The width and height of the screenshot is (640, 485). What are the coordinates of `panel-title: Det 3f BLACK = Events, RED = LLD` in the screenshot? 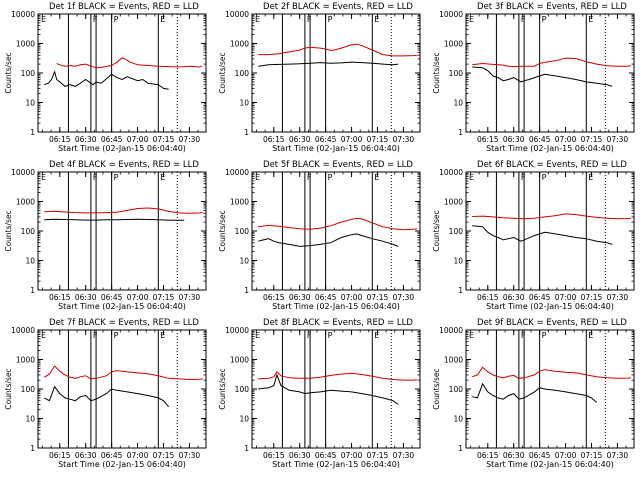 It's located at (552, 7).